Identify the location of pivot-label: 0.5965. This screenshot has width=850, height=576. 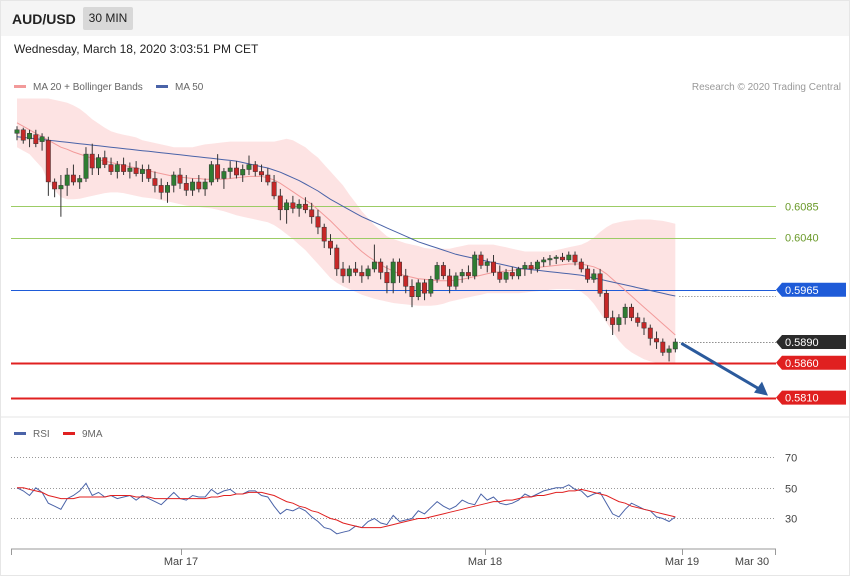
(802, 291).